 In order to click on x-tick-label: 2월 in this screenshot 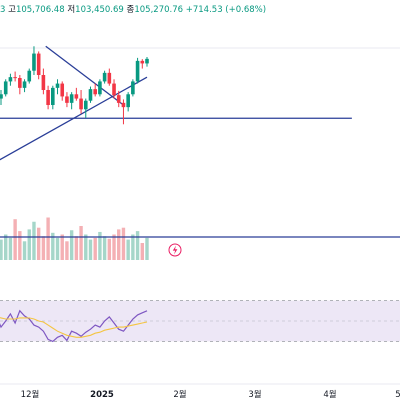, I will do `click(179, 394)`.